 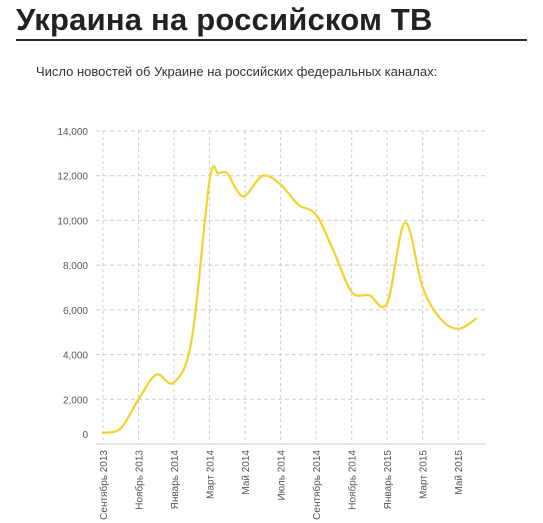 I want to click on x-tick-label: Ноябрь 2014, so click(x=353, y=480).